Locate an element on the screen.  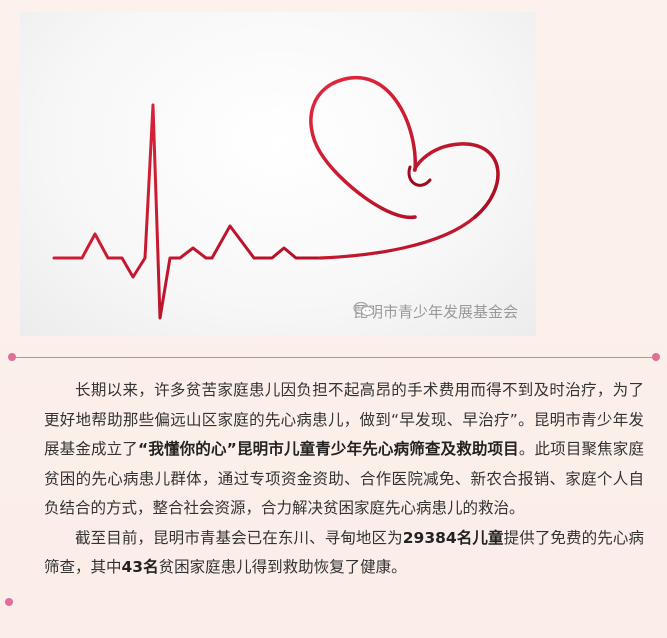
section-divider is located at coordinates (334, 357).